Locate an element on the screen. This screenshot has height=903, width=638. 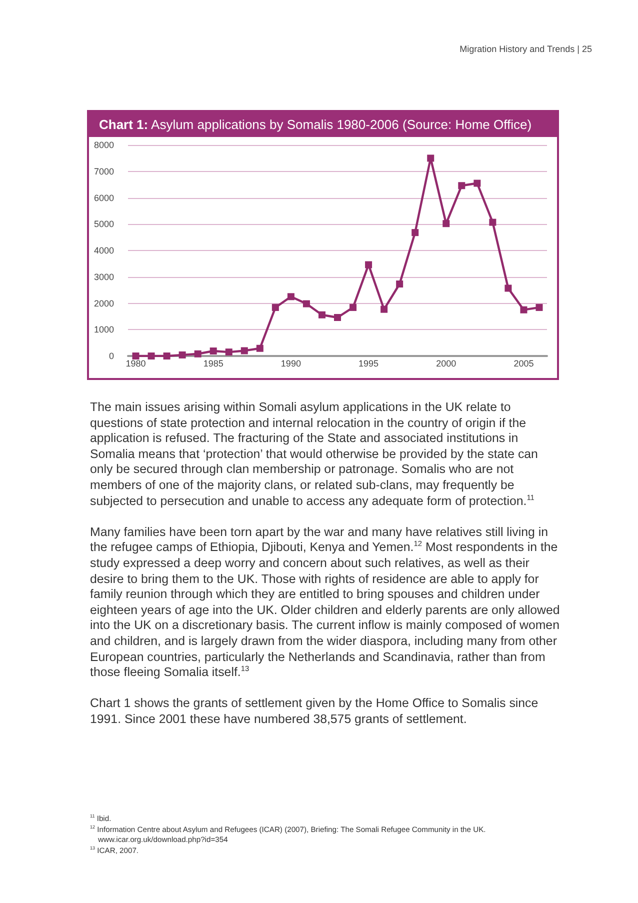
y-tick-label: 3000 is located at coordinates (104, 277).